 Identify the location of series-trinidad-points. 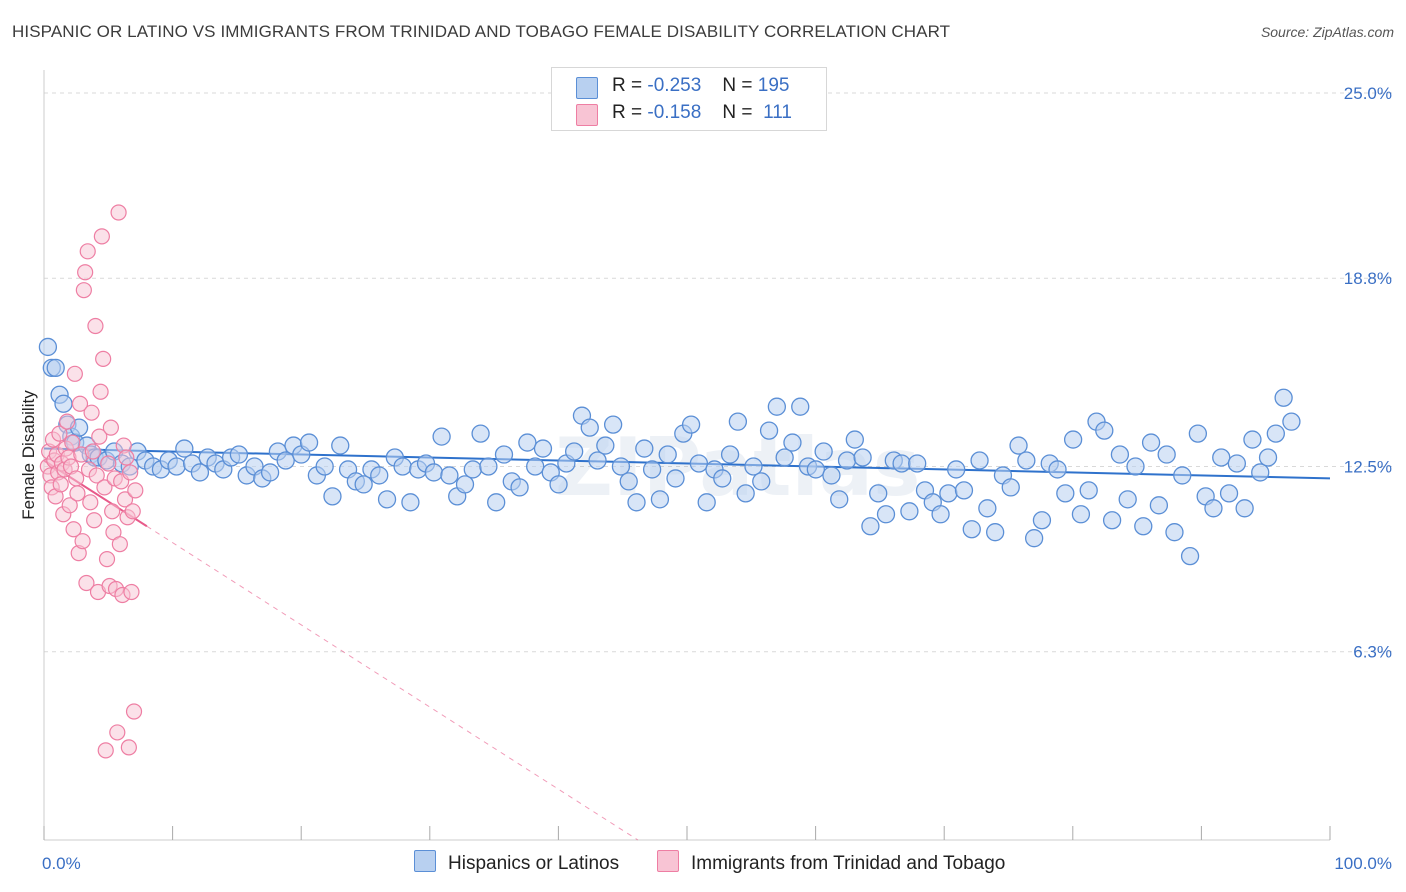
(91, 481).